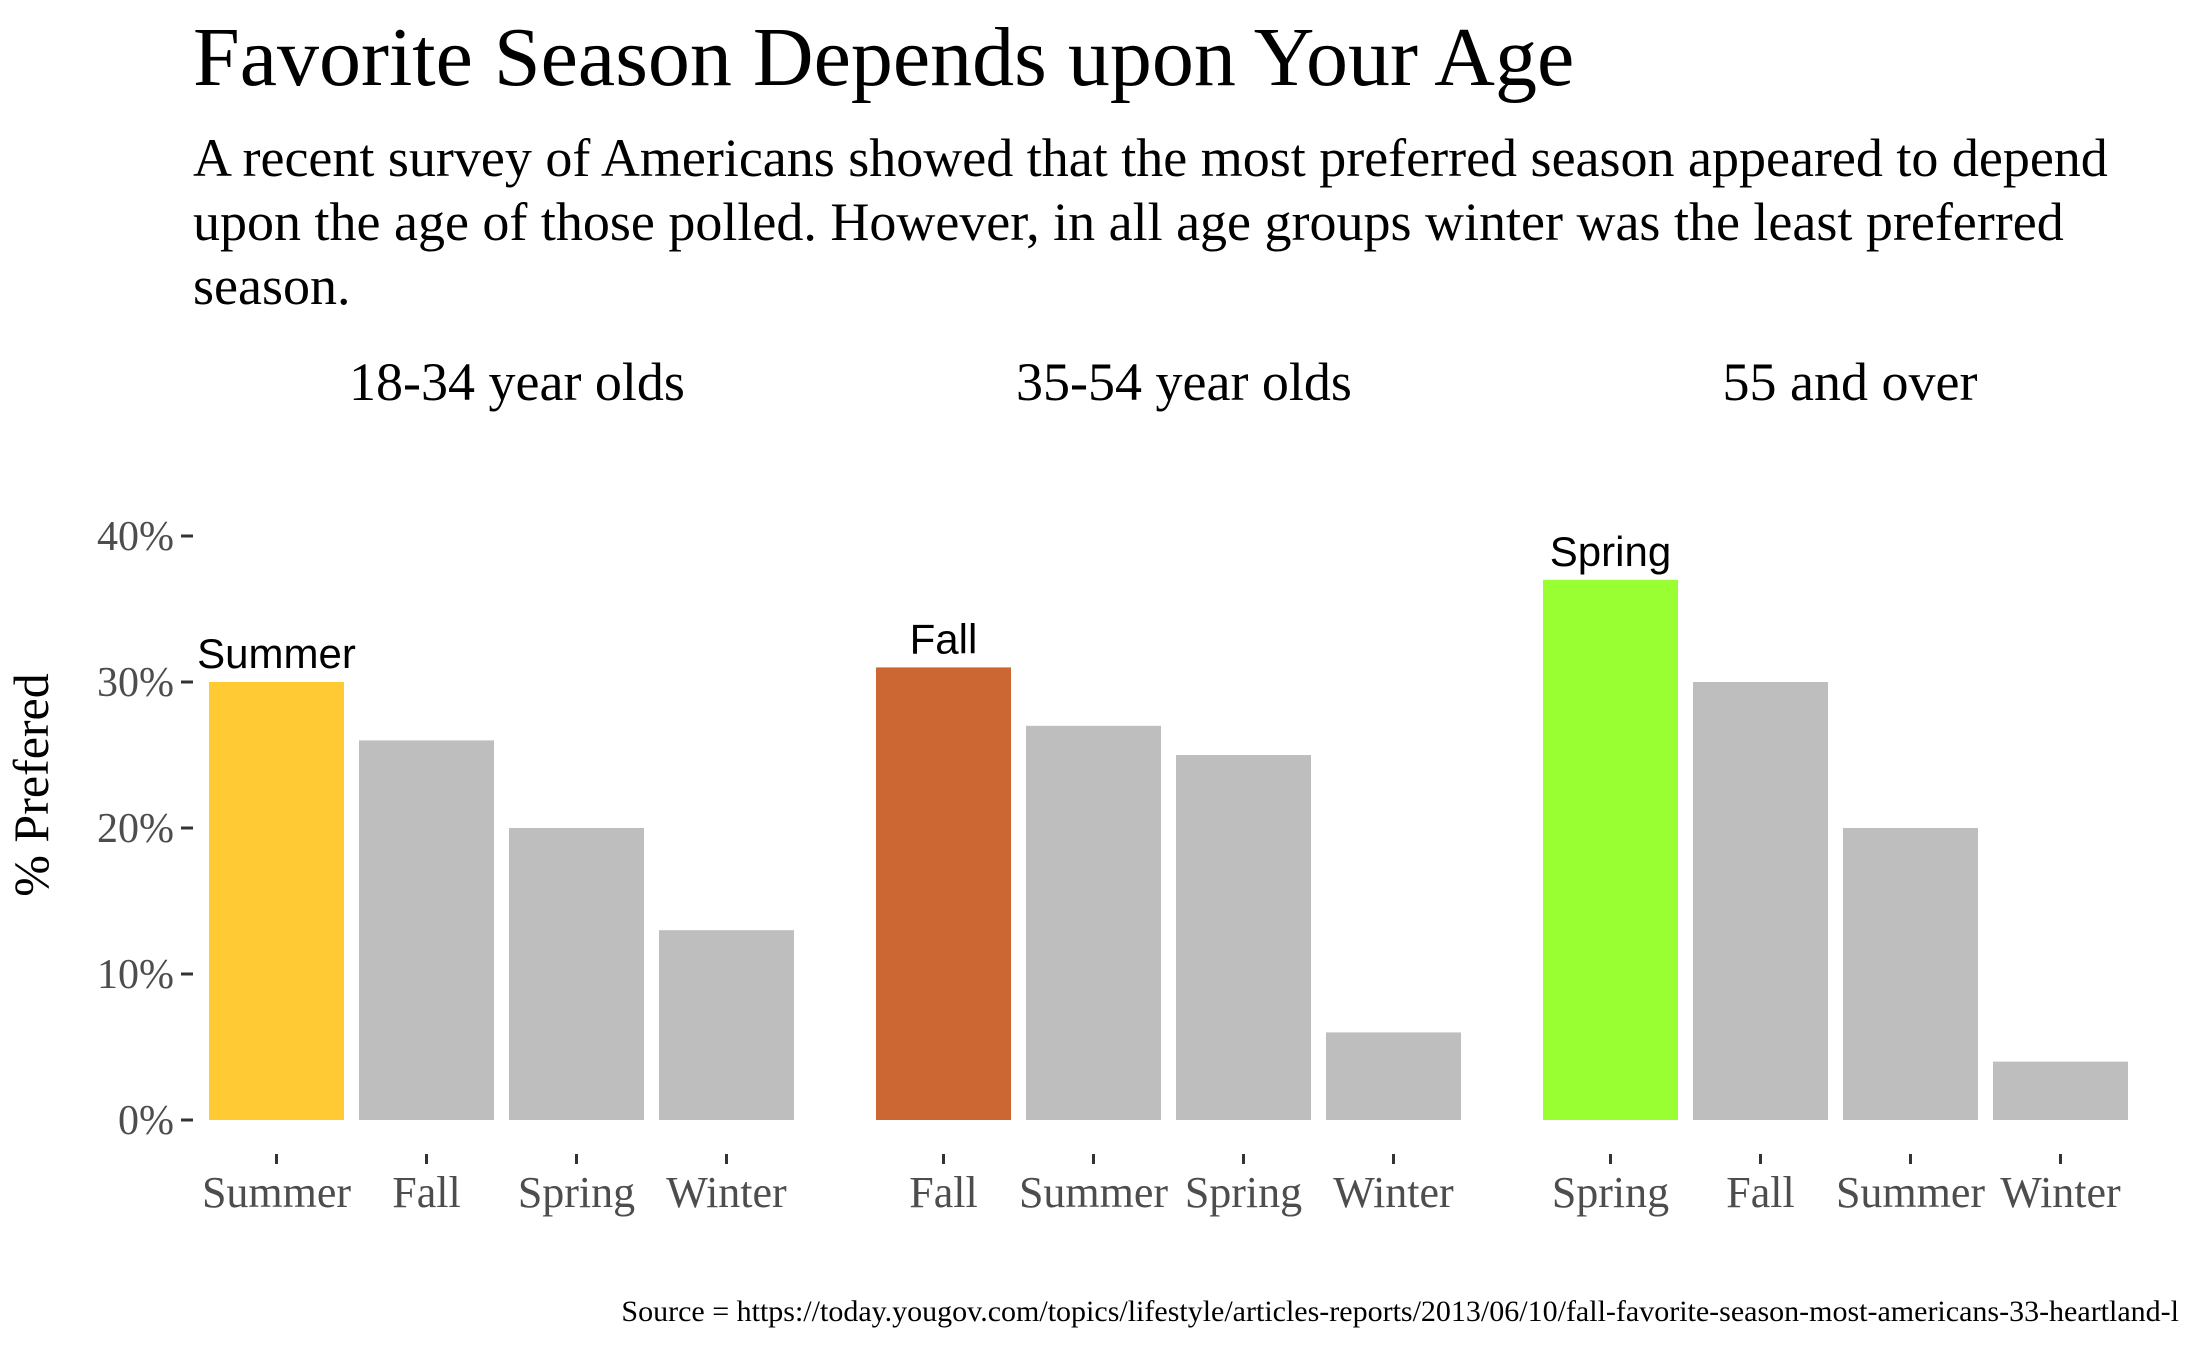 The width and height of the screenshot is (2187, 1350). Describe the element at coordinates (135, 975) in the screenshot. I see `y-tick-label: 10%` at that location.